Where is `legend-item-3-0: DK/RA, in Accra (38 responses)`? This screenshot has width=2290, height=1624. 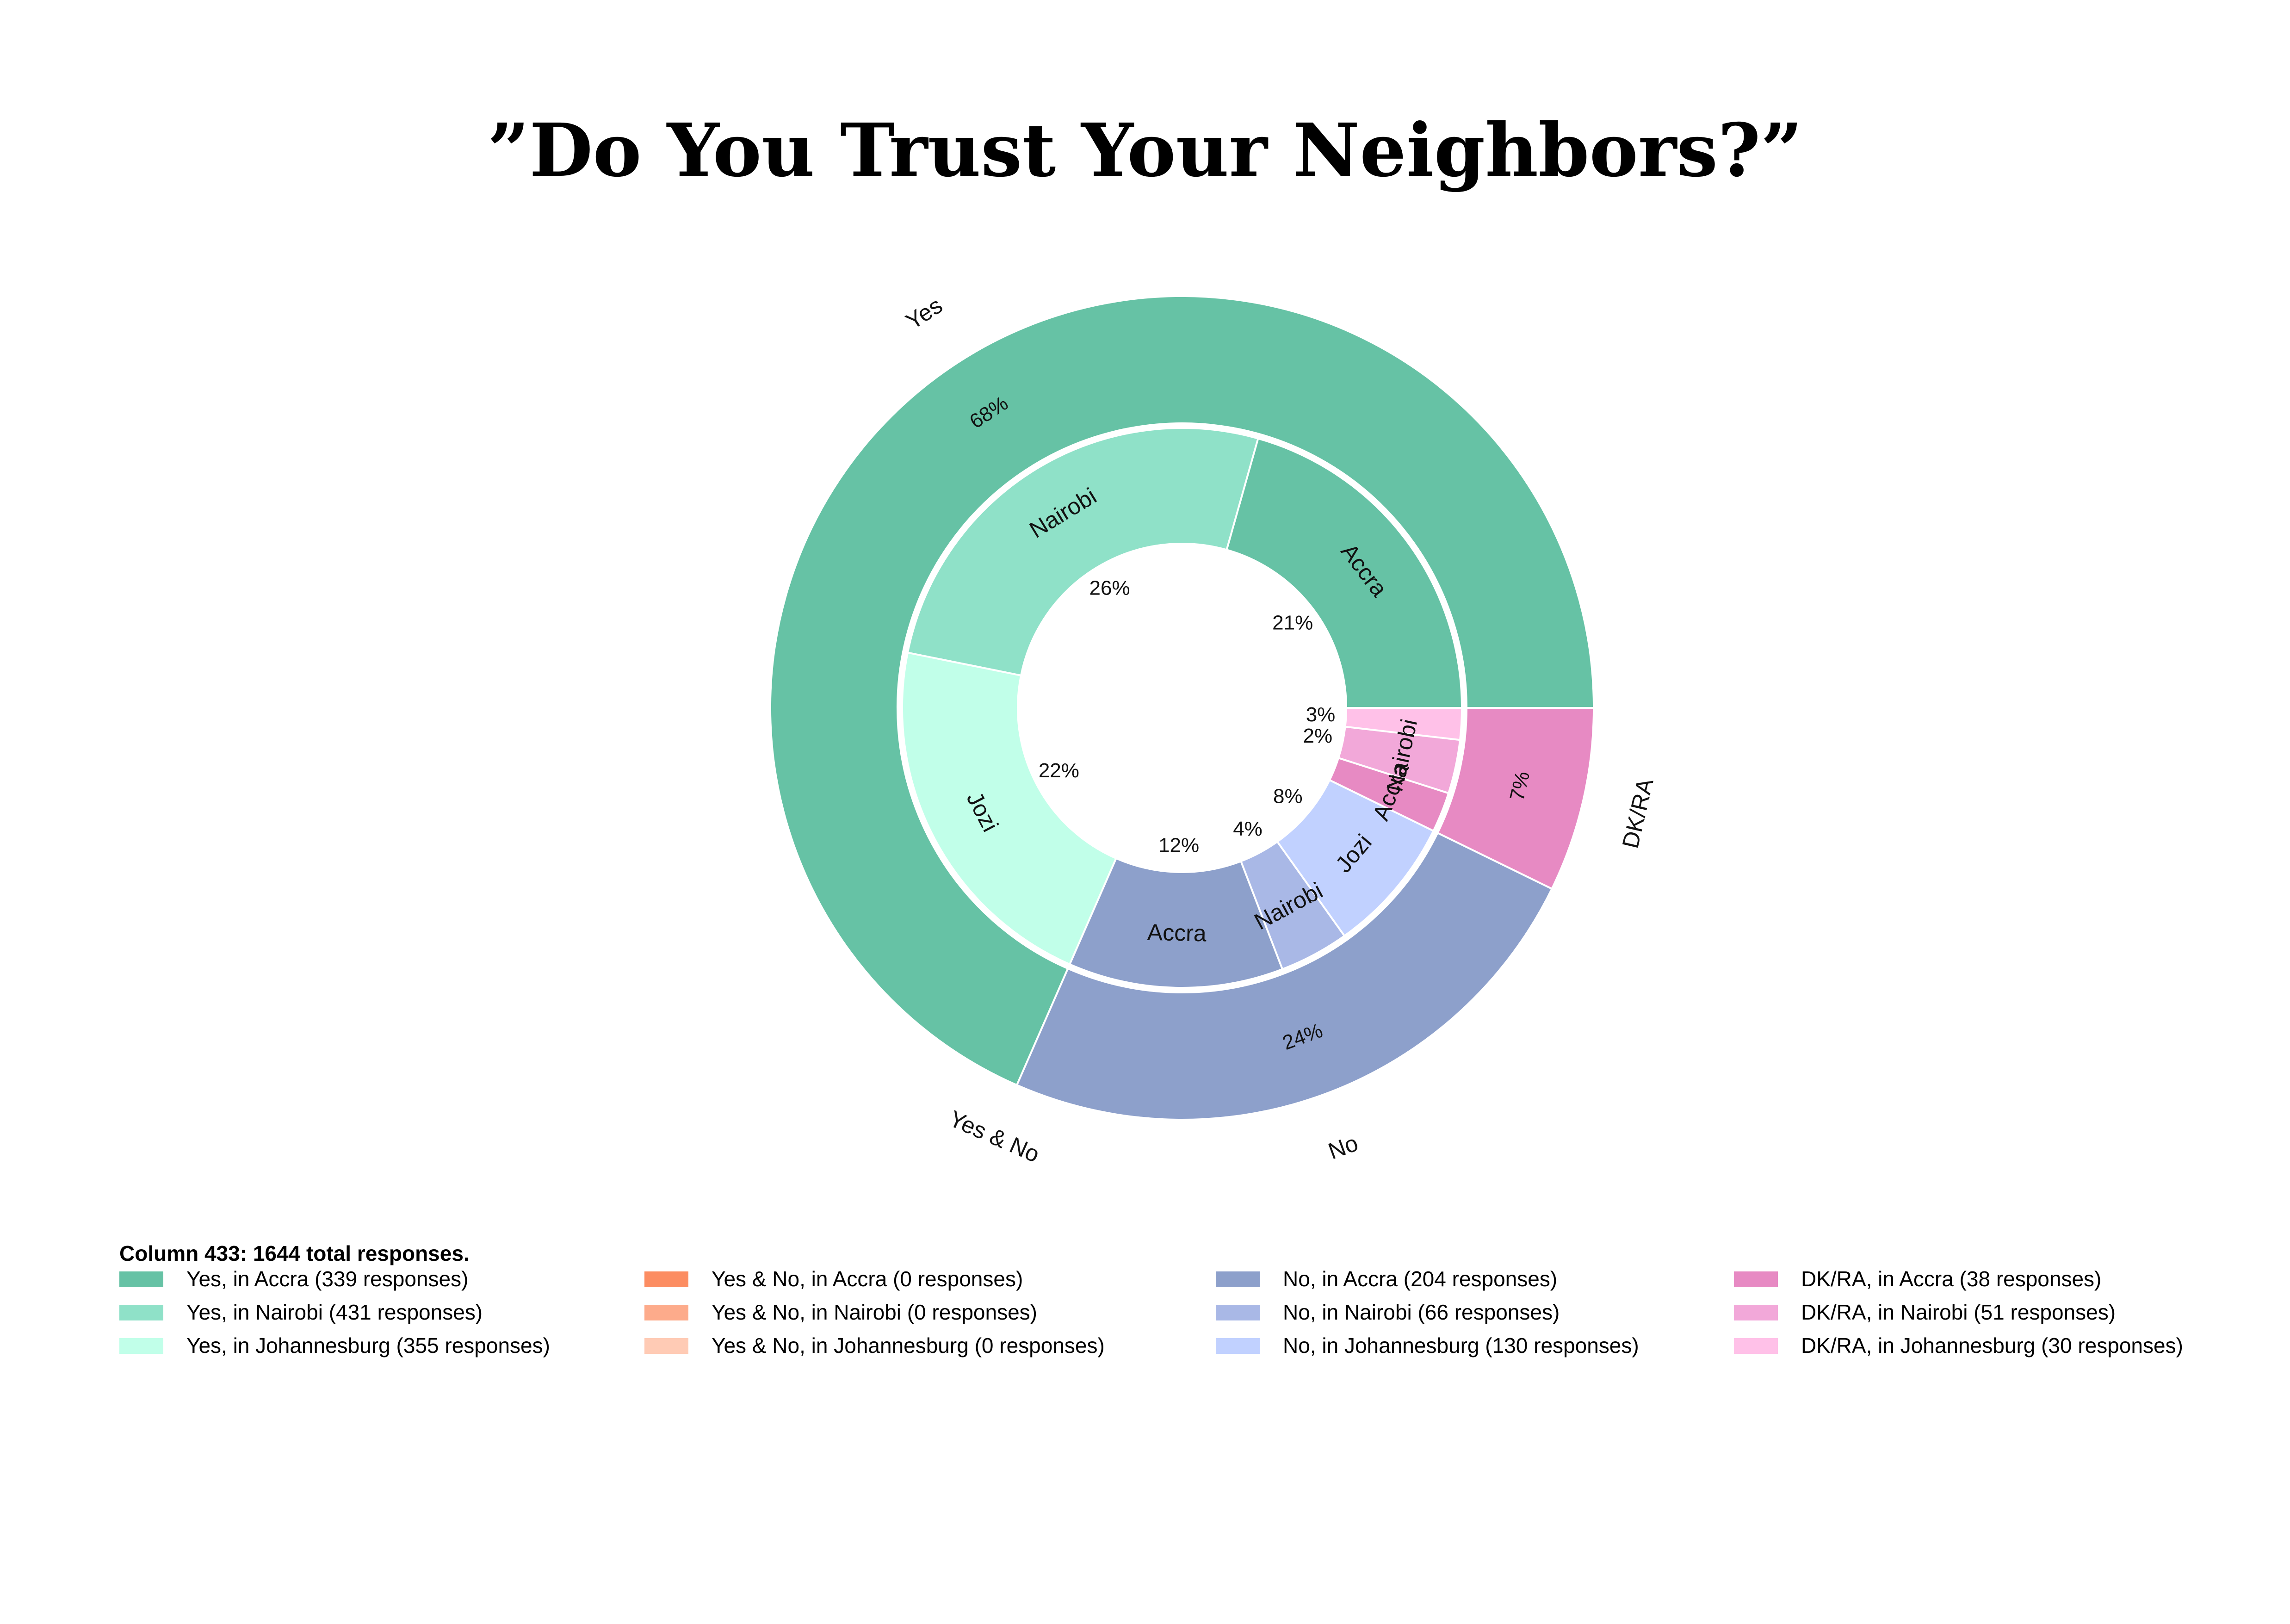 legend-item-3-0: DK/RA, in Accra (38 responses) is located at coordinates (1951, 1279).